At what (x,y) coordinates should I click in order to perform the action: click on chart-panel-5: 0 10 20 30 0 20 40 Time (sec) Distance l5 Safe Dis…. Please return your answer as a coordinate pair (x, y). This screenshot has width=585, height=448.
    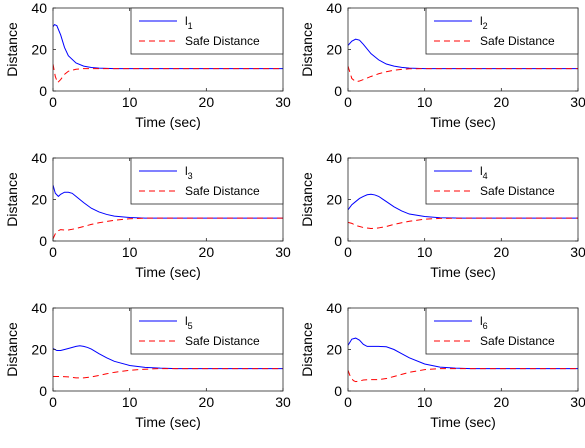
    Looking at the image, I should click on (147, 365).